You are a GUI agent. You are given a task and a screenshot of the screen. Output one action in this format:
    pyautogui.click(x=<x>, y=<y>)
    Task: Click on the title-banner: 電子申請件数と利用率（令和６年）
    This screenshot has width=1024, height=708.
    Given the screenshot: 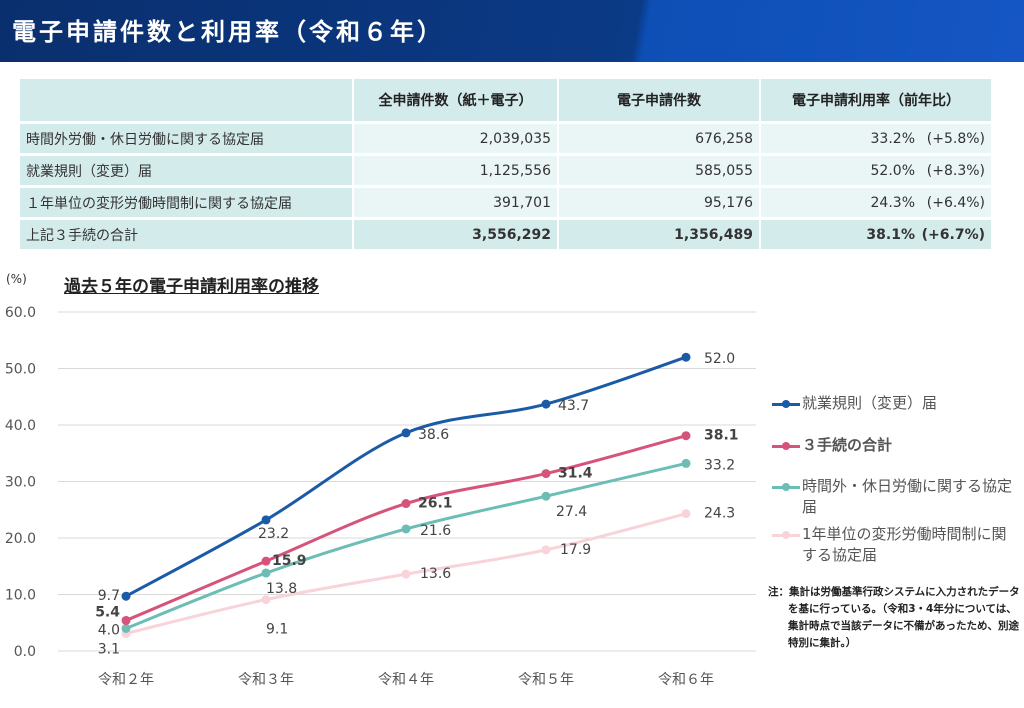 What is the action you would take?
    pyautogui.click(x=512, y=31)
    